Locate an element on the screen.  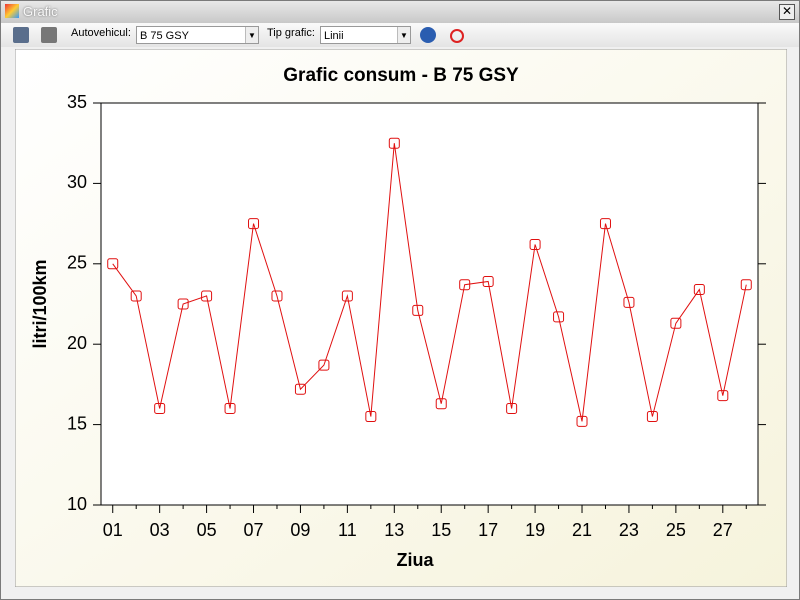
type-label: Tip grafic: is located at coordinates (291, 33).